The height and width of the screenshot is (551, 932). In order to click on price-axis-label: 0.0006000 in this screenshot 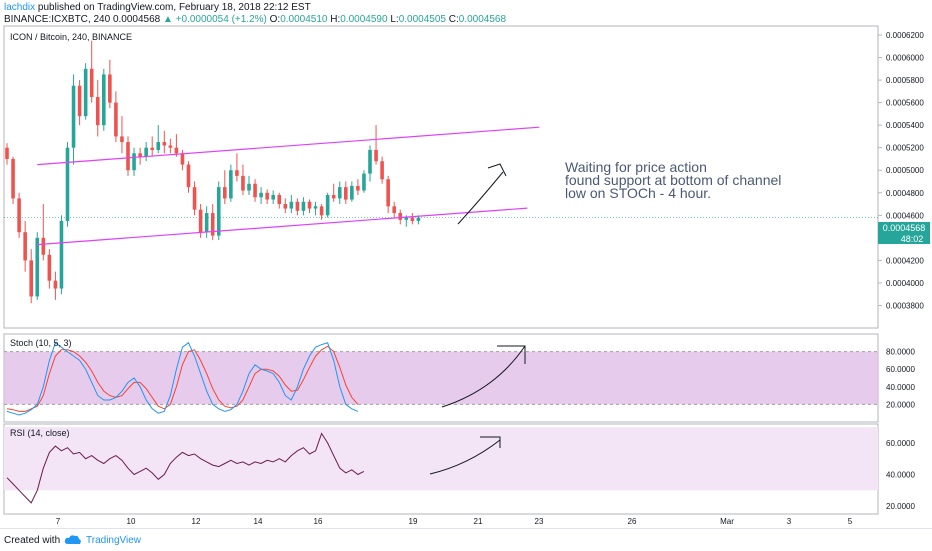, I will do `click(905, 58)`.